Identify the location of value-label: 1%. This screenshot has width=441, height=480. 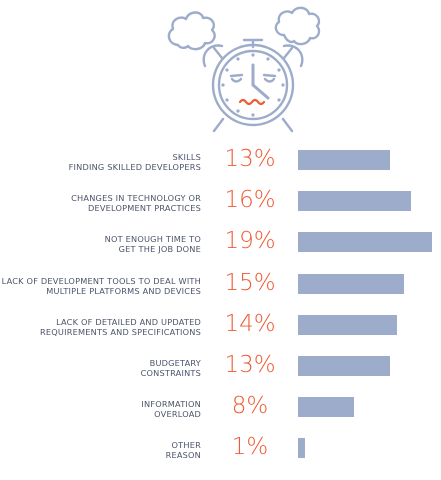
(250, 447).